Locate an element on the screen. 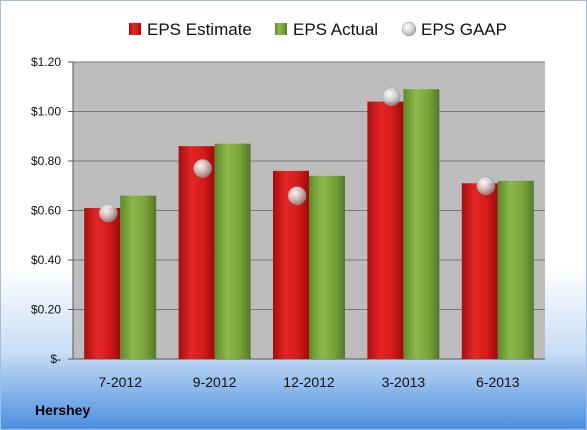  legend: EPS Estimate EPS Actual EPS GAAP is located at coordinates (318, 29).